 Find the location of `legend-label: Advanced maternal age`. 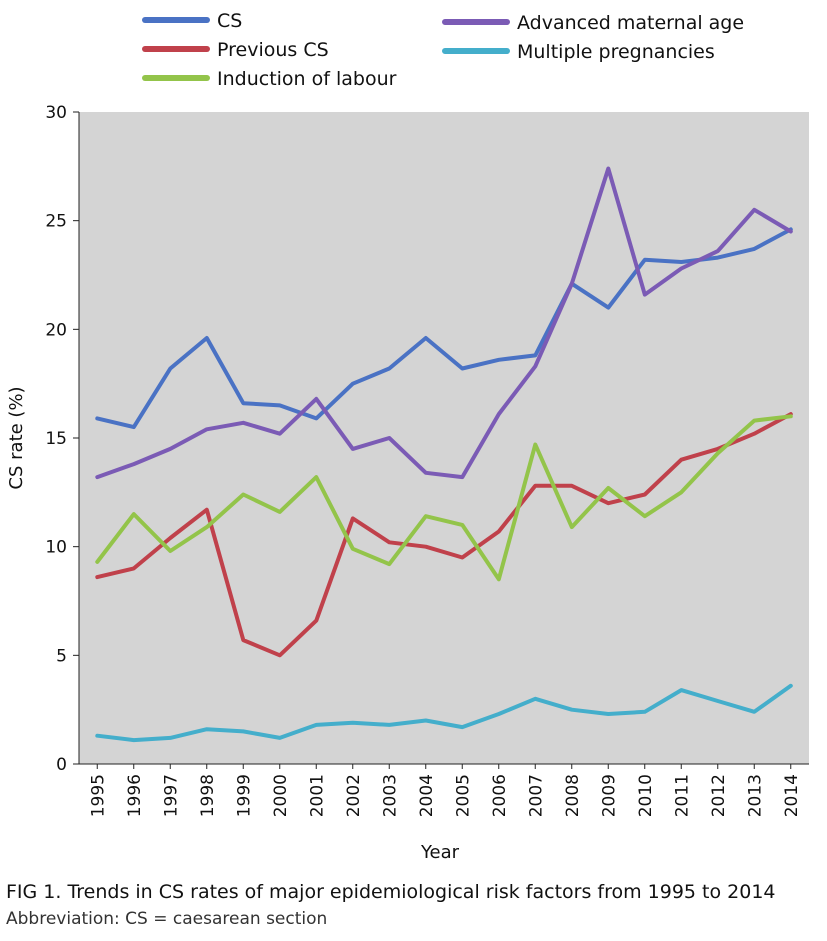

legend-label: Advanced maternal age is located at coordinates (630, 23).